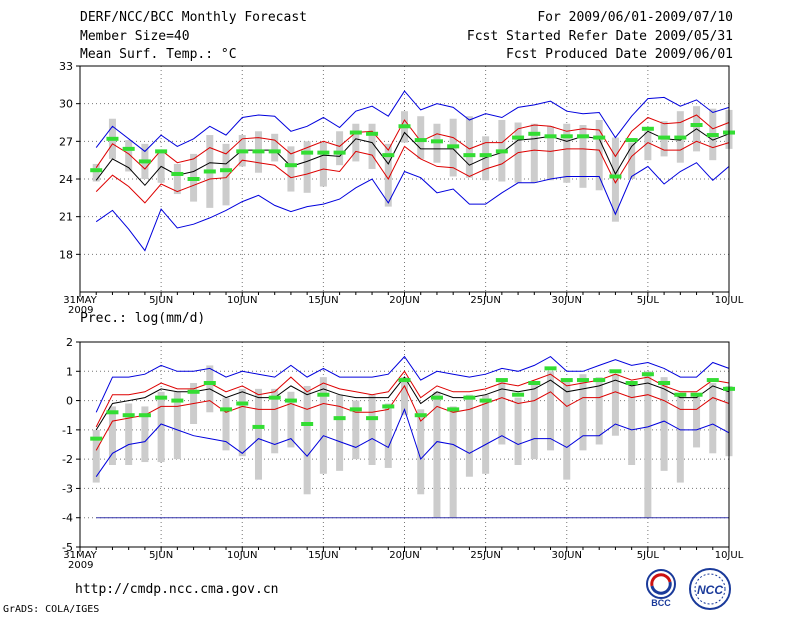 The width and height of the screenshot is (800, 618). I want to click on ncc-logo-ring, so click(710, 589).